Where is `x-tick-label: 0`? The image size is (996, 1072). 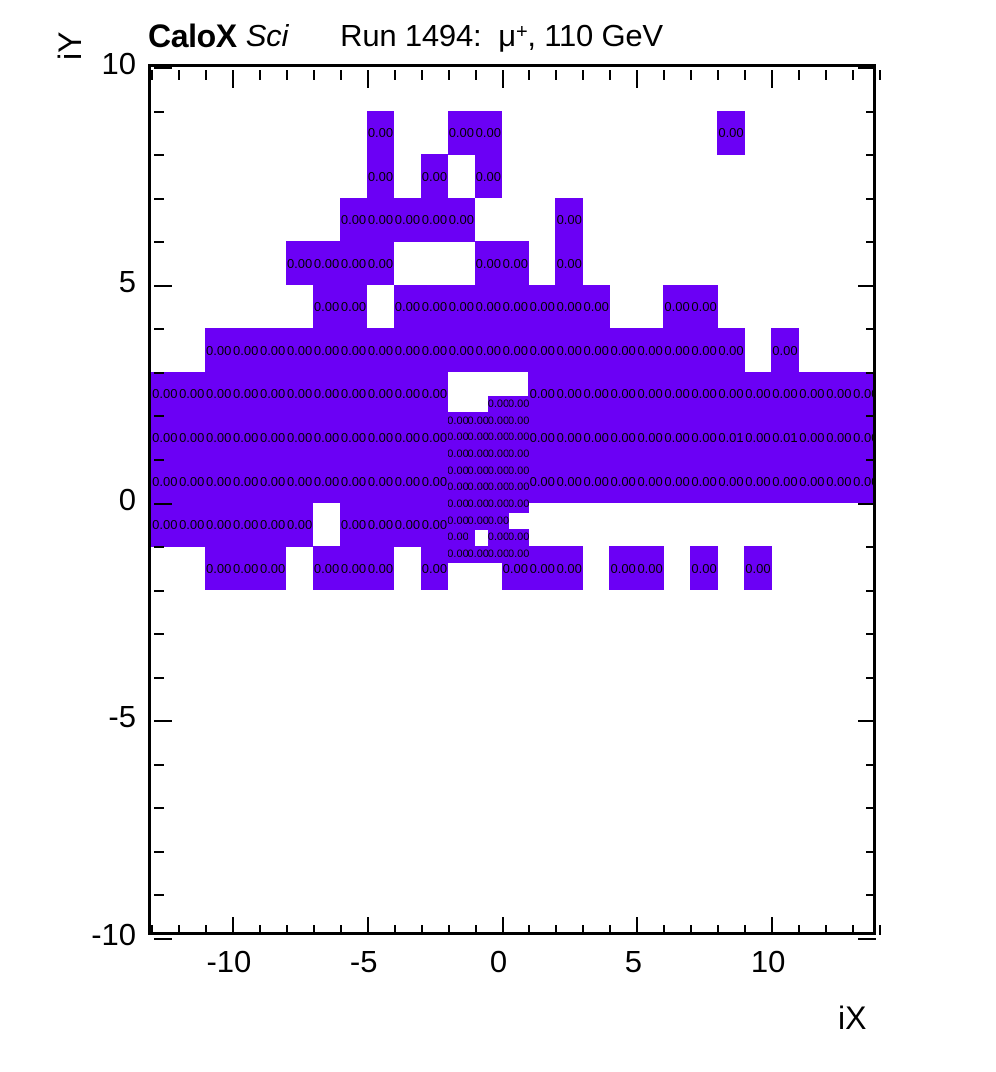 x-tick-label: 0 is located at coordinates (498, 961).